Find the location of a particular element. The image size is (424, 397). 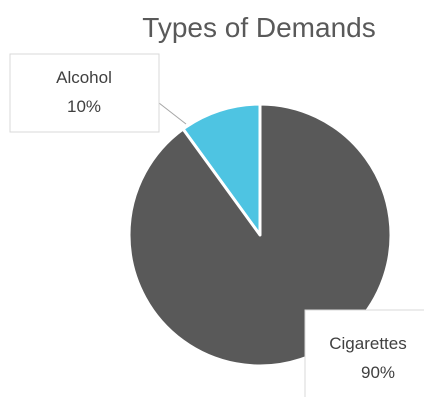

alcohol-callout-box is located at coordinates (84, 93).